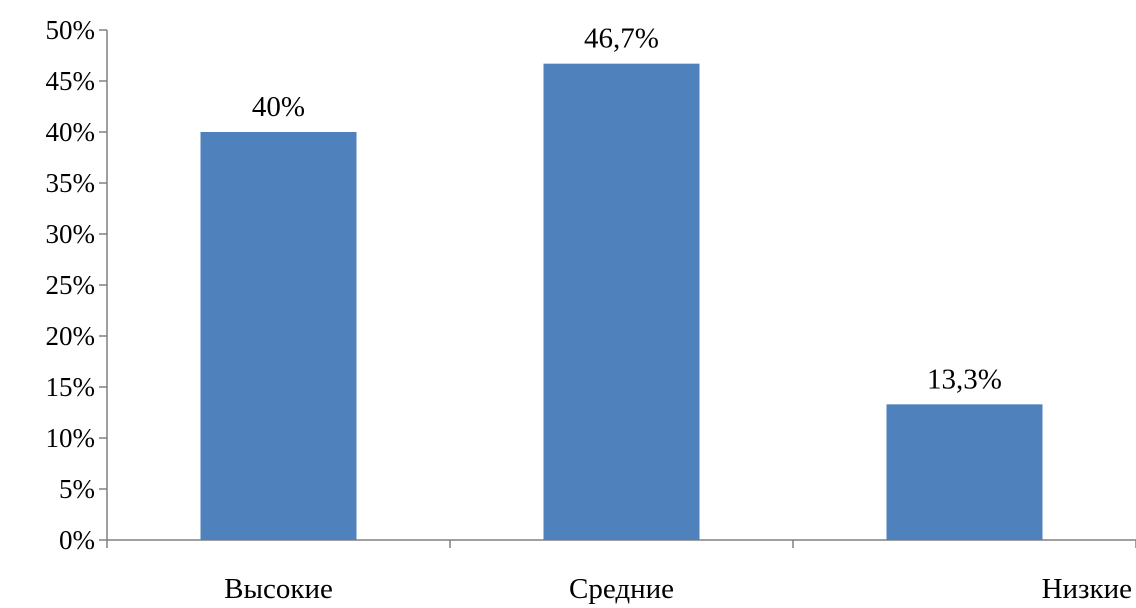  Describe the element at coordinates (71, 81) in the screenshot. I see `y-tick-label: 45%` at that location.